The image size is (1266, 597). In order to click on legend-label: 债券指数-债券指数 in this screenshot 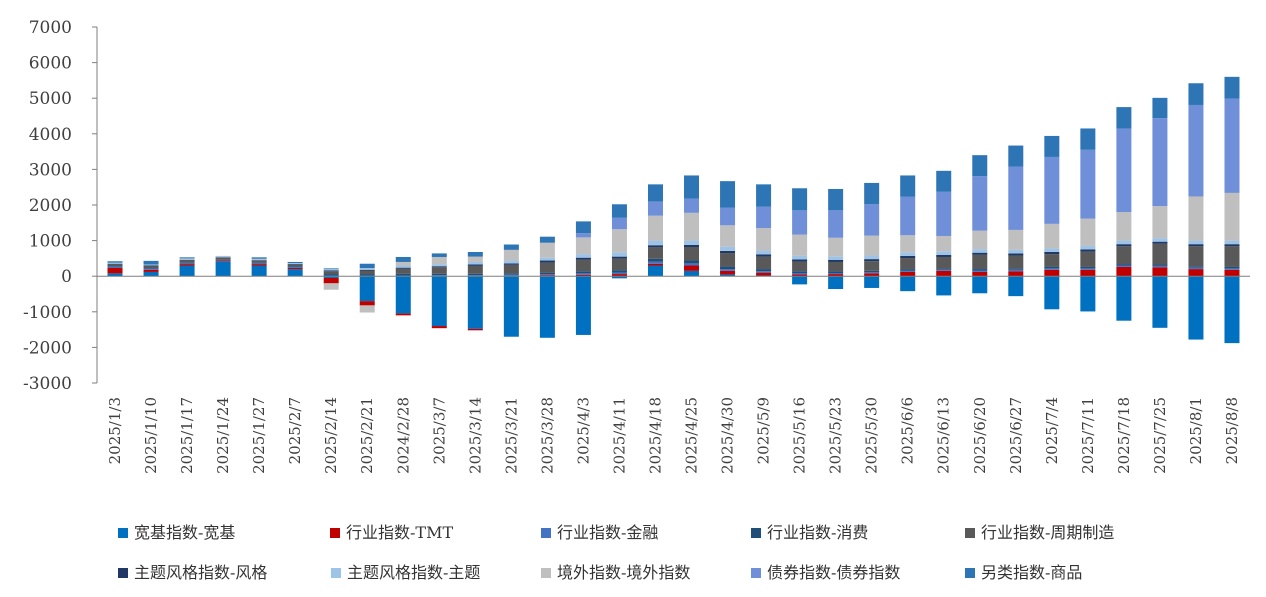, I will do `click(833, 572)`.